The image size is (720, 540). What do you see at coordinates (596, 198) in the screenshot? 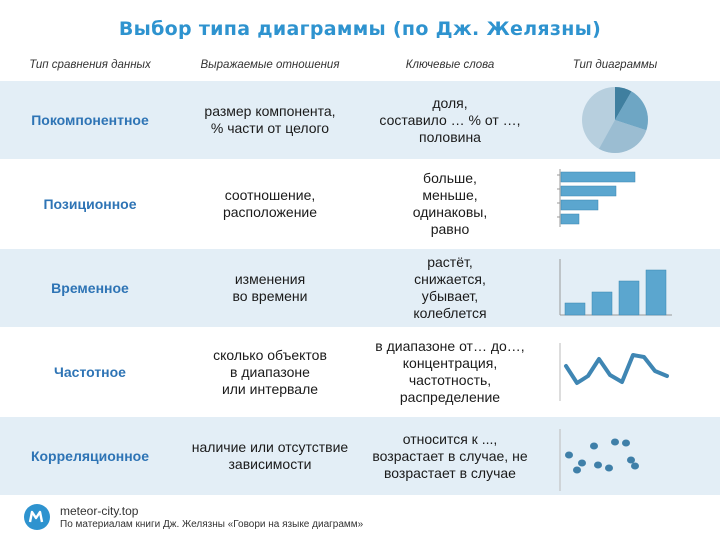
I see `horizontal-bar-chart-icon` at bounding box center [596, 198].